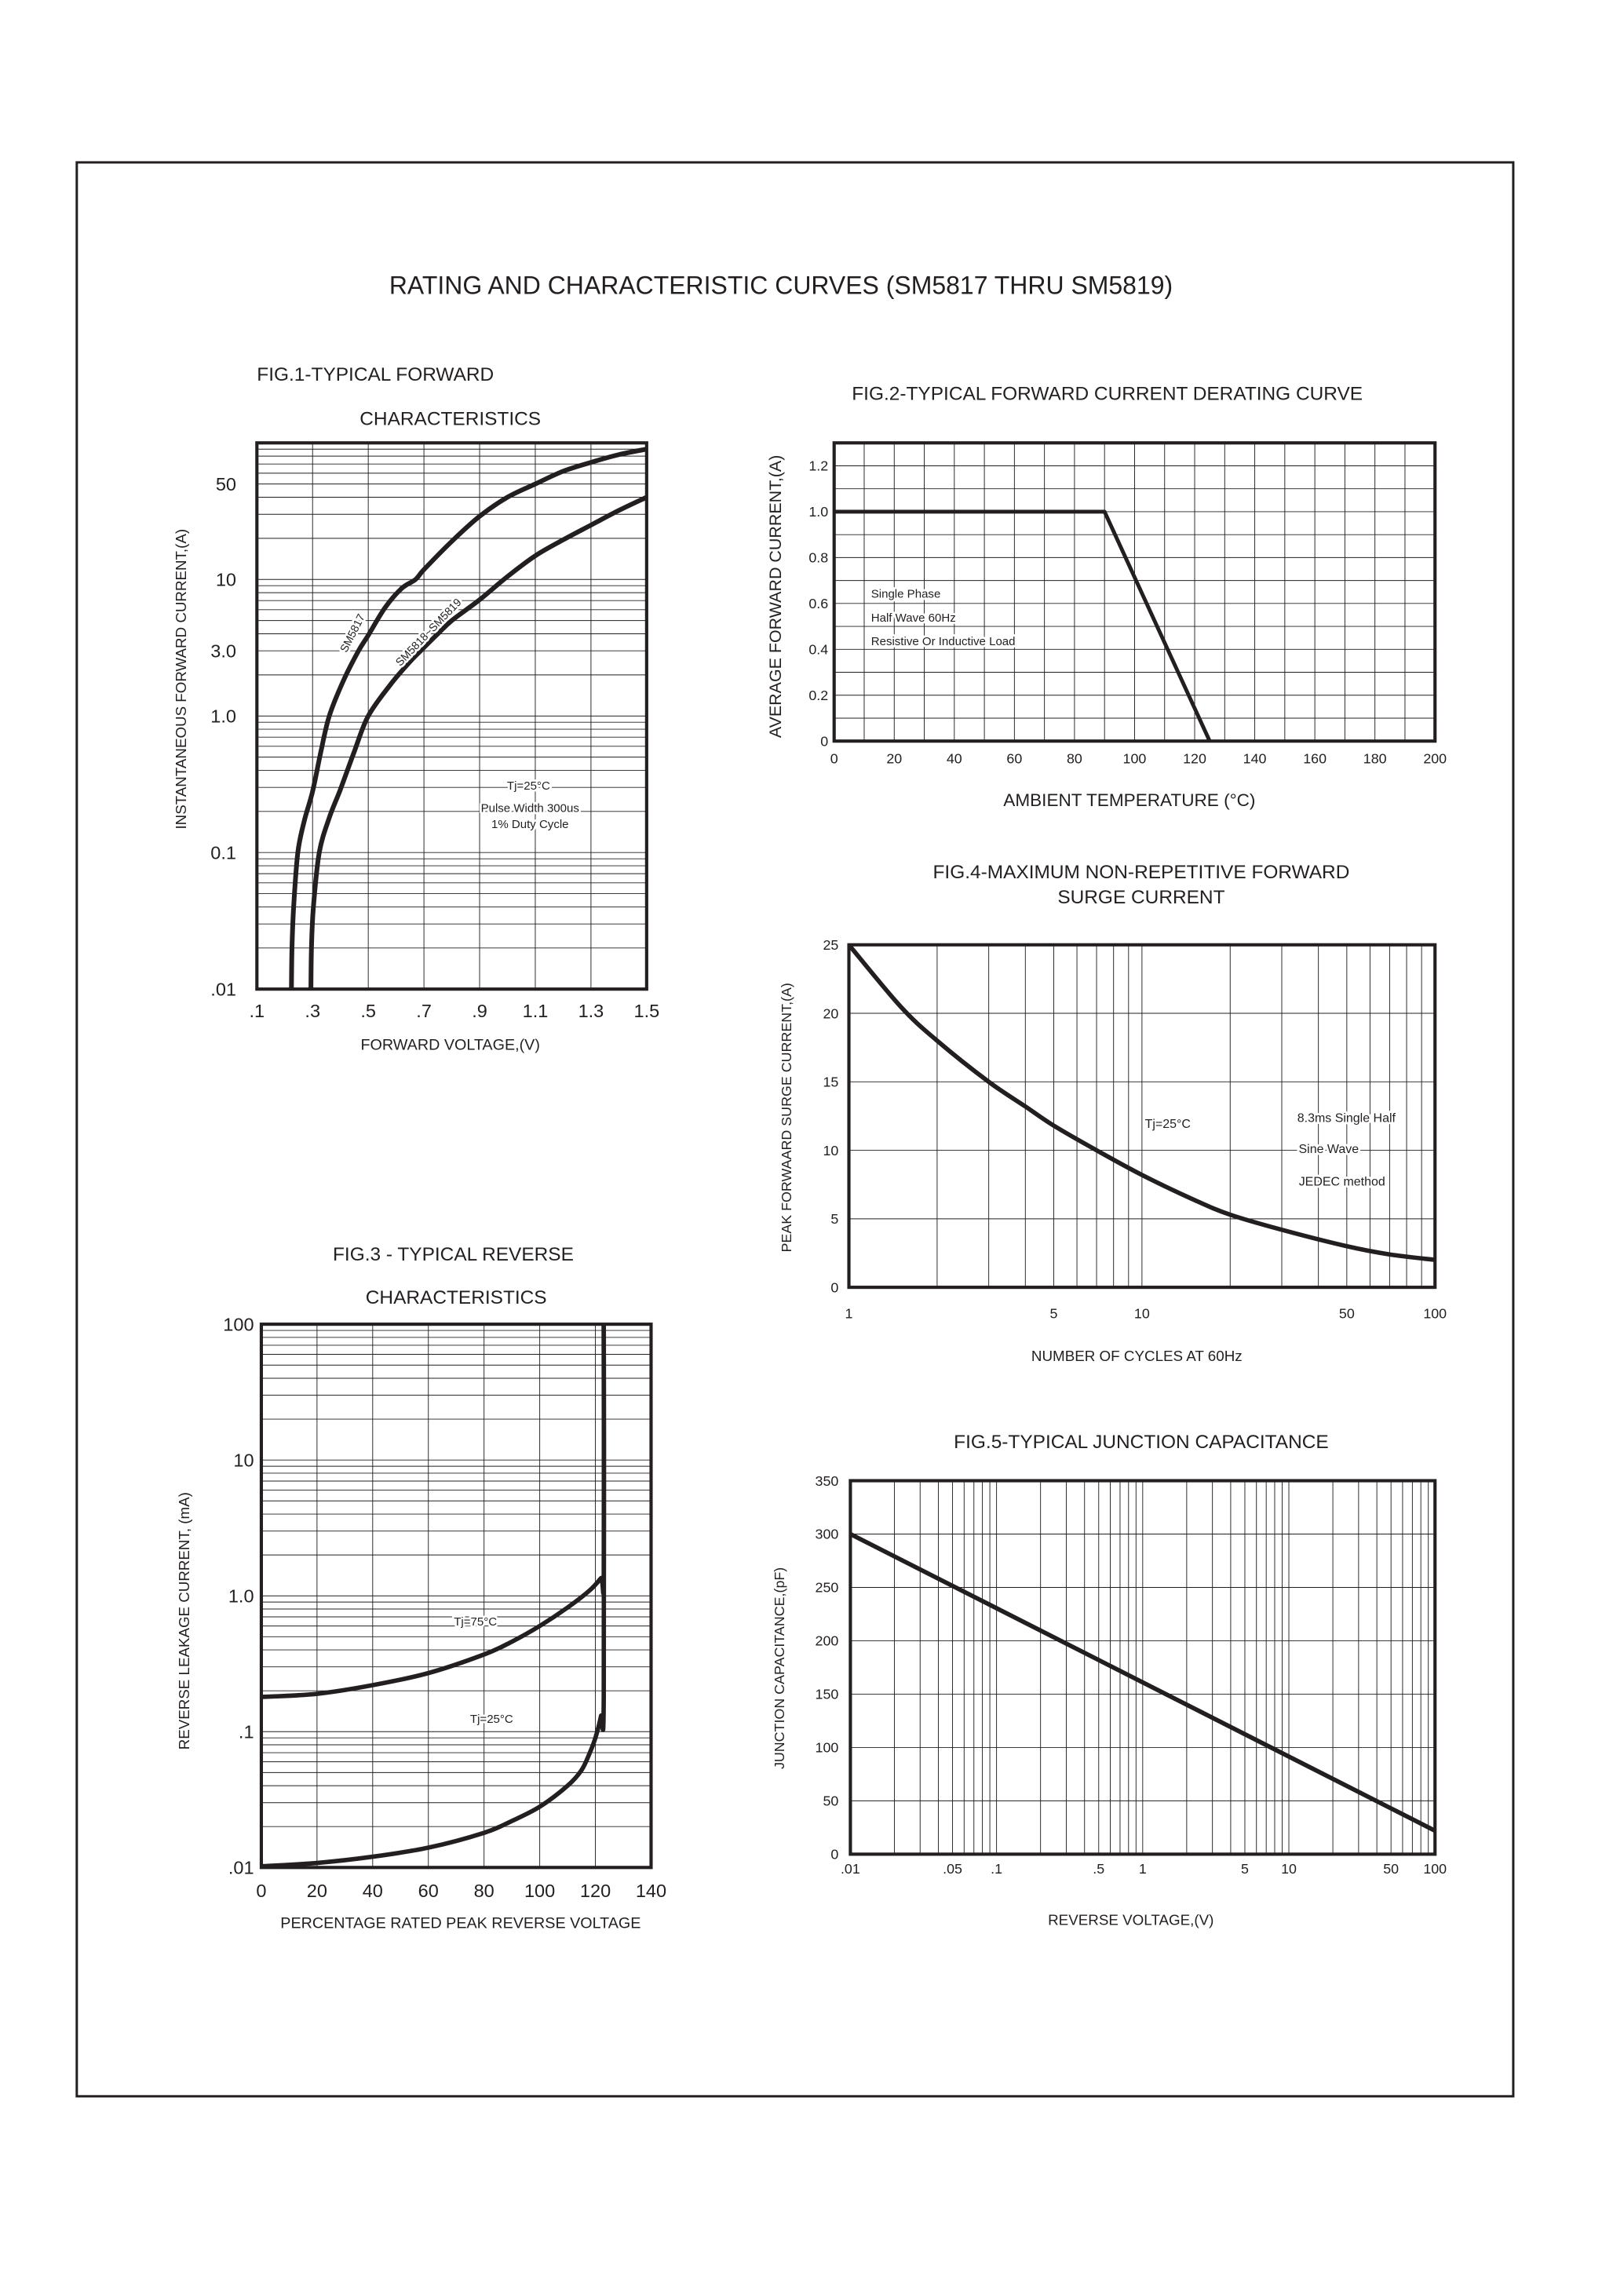 The width and height of the screenshot is (1624, 2295). Describe the element at coordinates (850, 1869) in the screenshot. I see `x-tick-label: .01` at that location.